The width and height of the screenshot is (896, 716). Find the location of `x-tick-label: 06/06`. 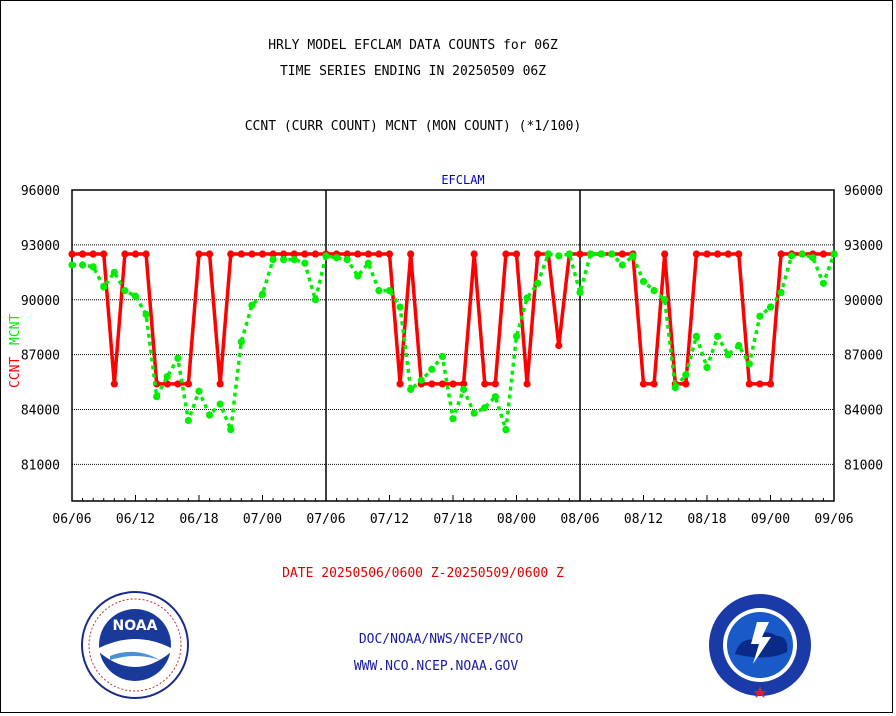

x-tick-label: 06/06 is located at coordinates (71, 519).